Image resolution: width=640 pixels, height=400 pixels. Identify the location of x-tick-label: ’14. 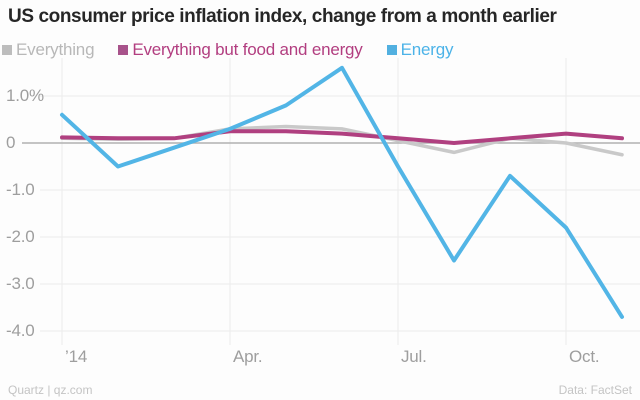
(76, 356).